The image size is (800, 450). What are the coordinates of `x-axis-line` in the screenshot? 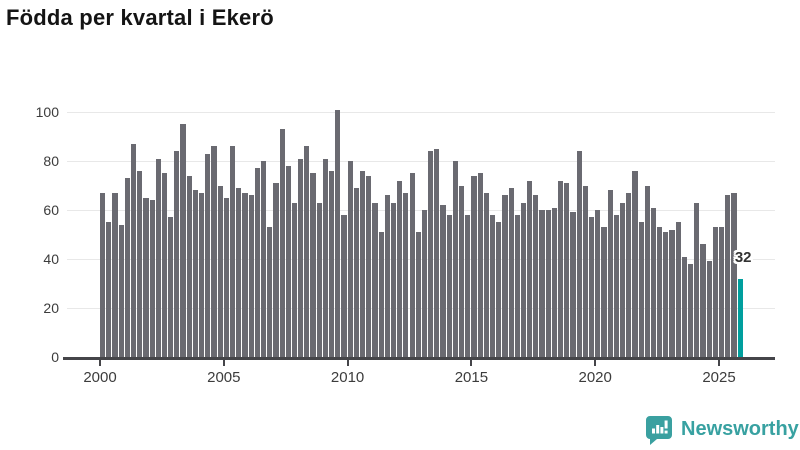 It's located at (419, 358).